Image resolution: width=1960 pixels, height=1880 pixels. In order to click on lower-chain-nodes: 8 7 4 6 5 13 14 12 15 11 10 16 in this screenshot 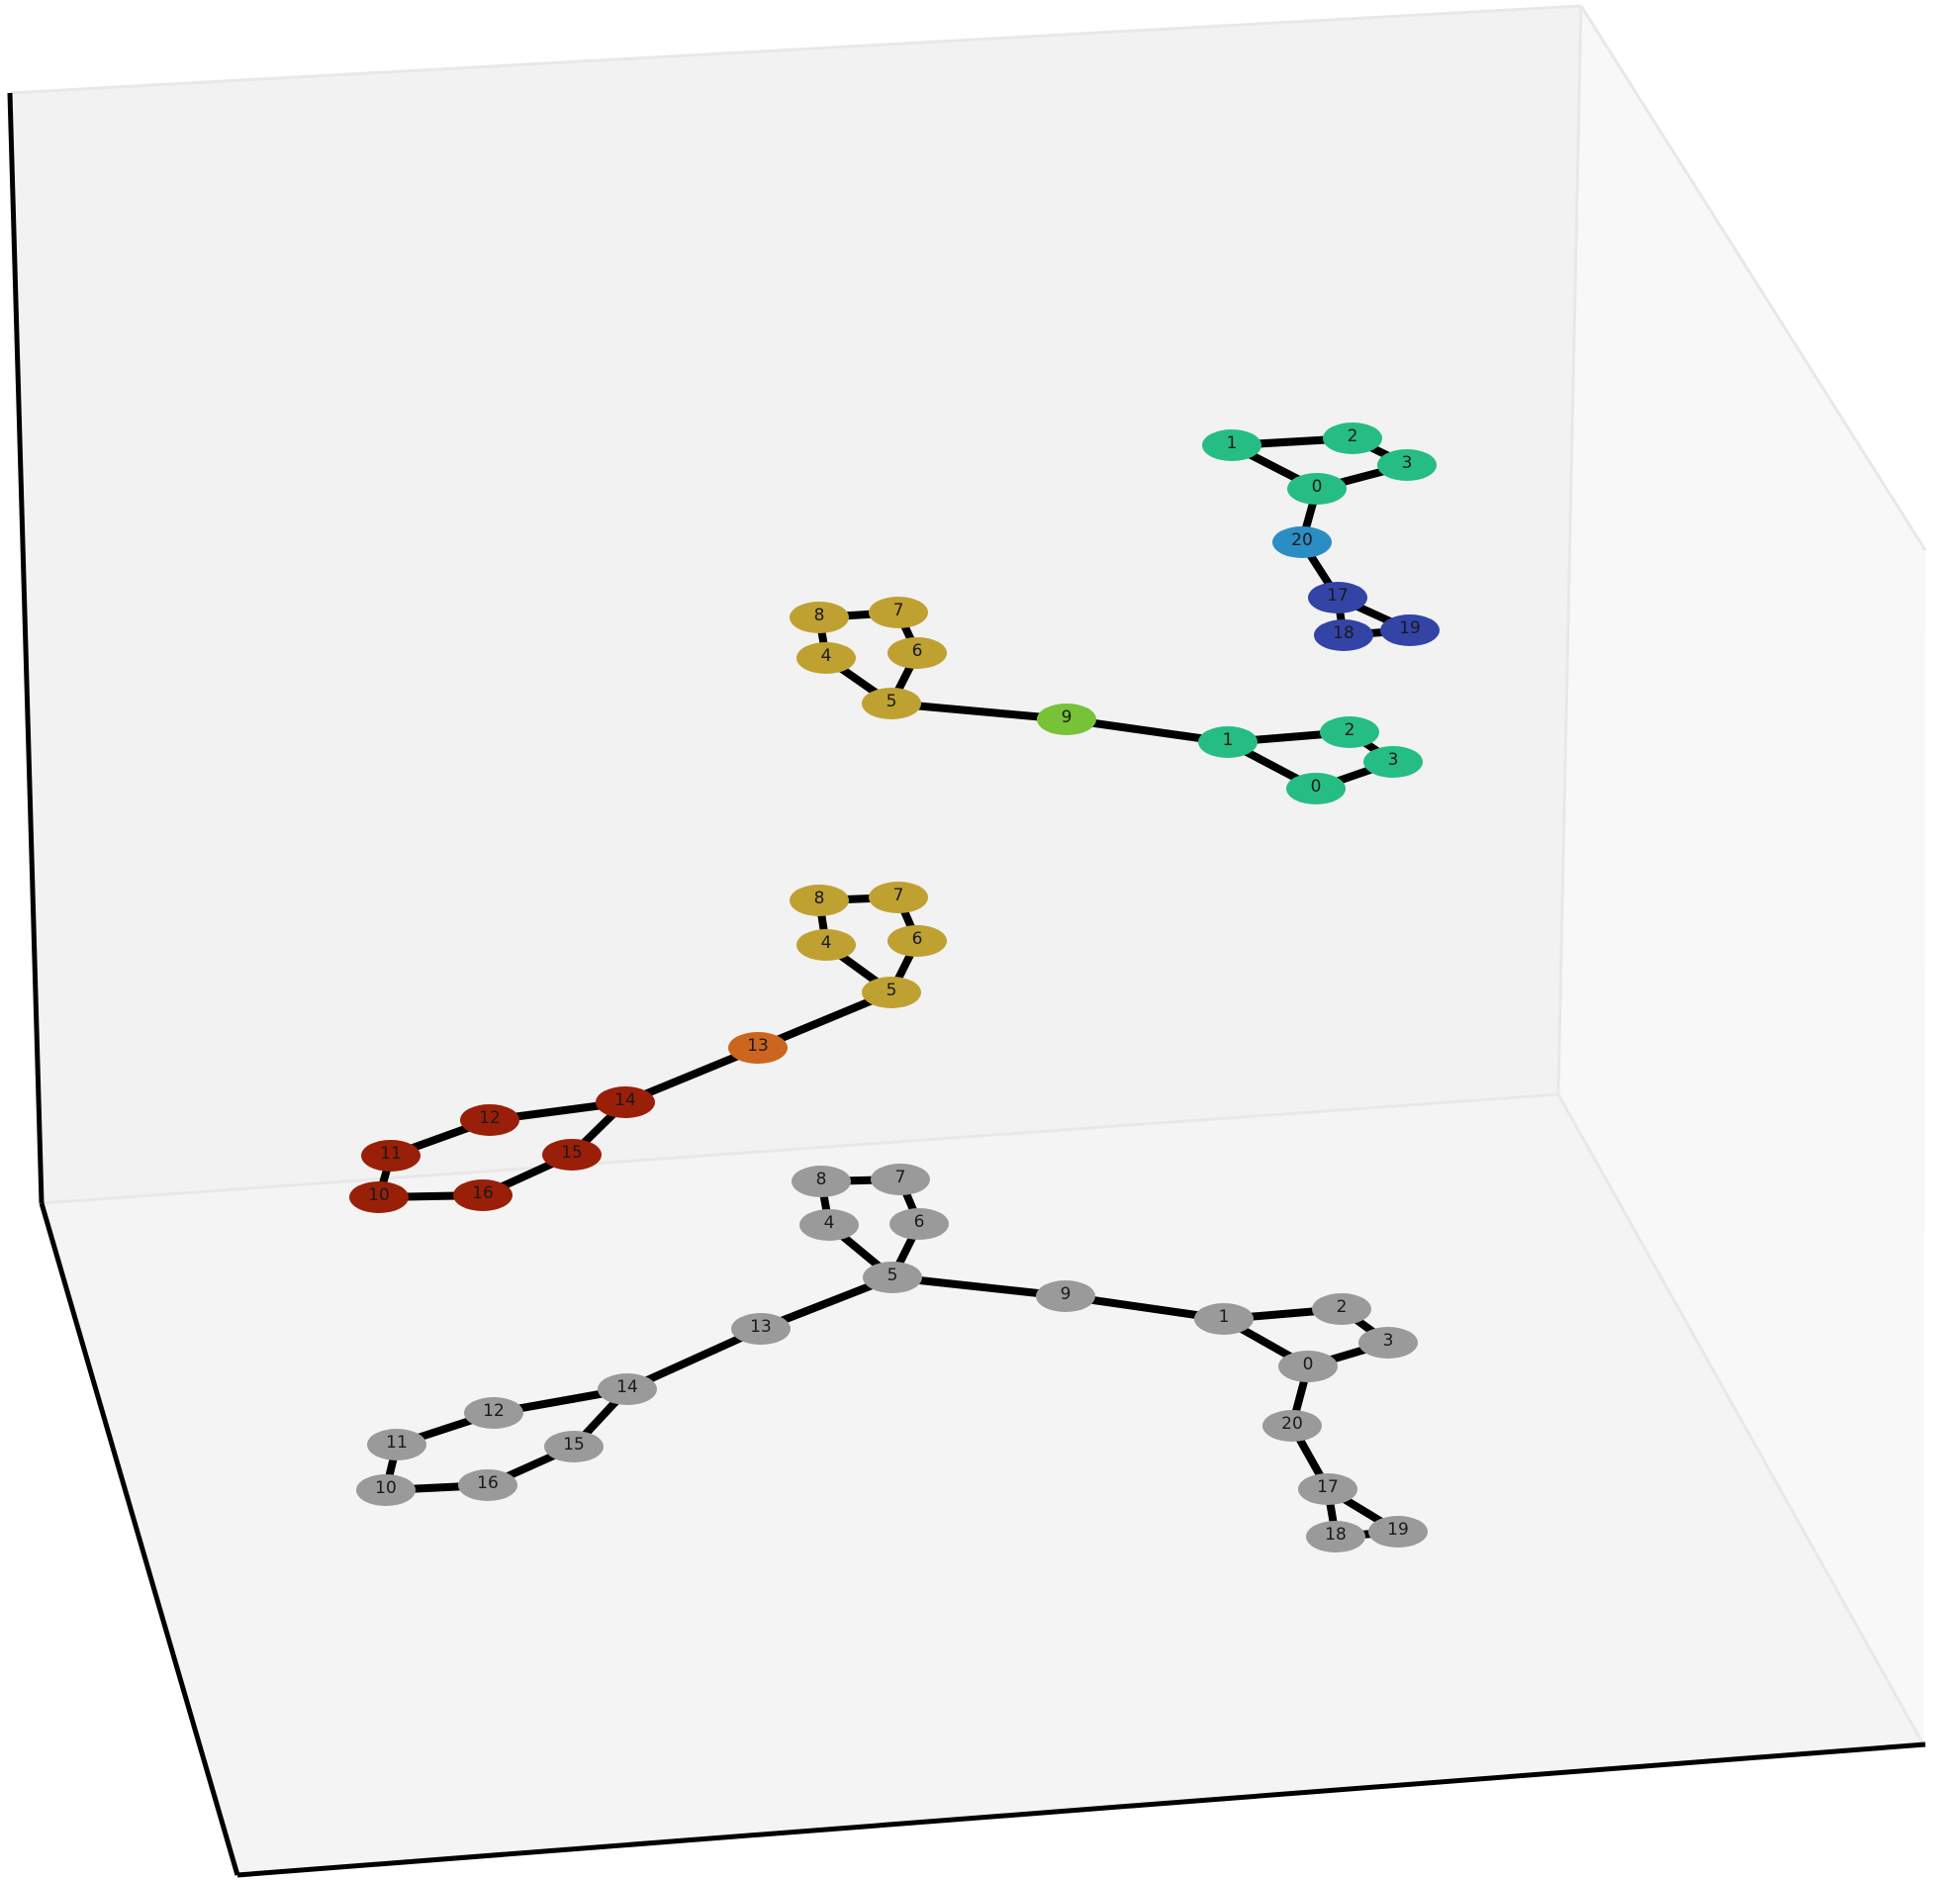, I will do `click(648, 1047)`.